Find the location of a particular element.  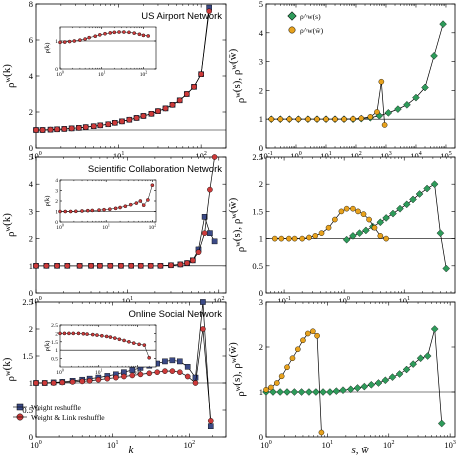

y-tick-label: 0.5 is located at coordinates (257, 266).